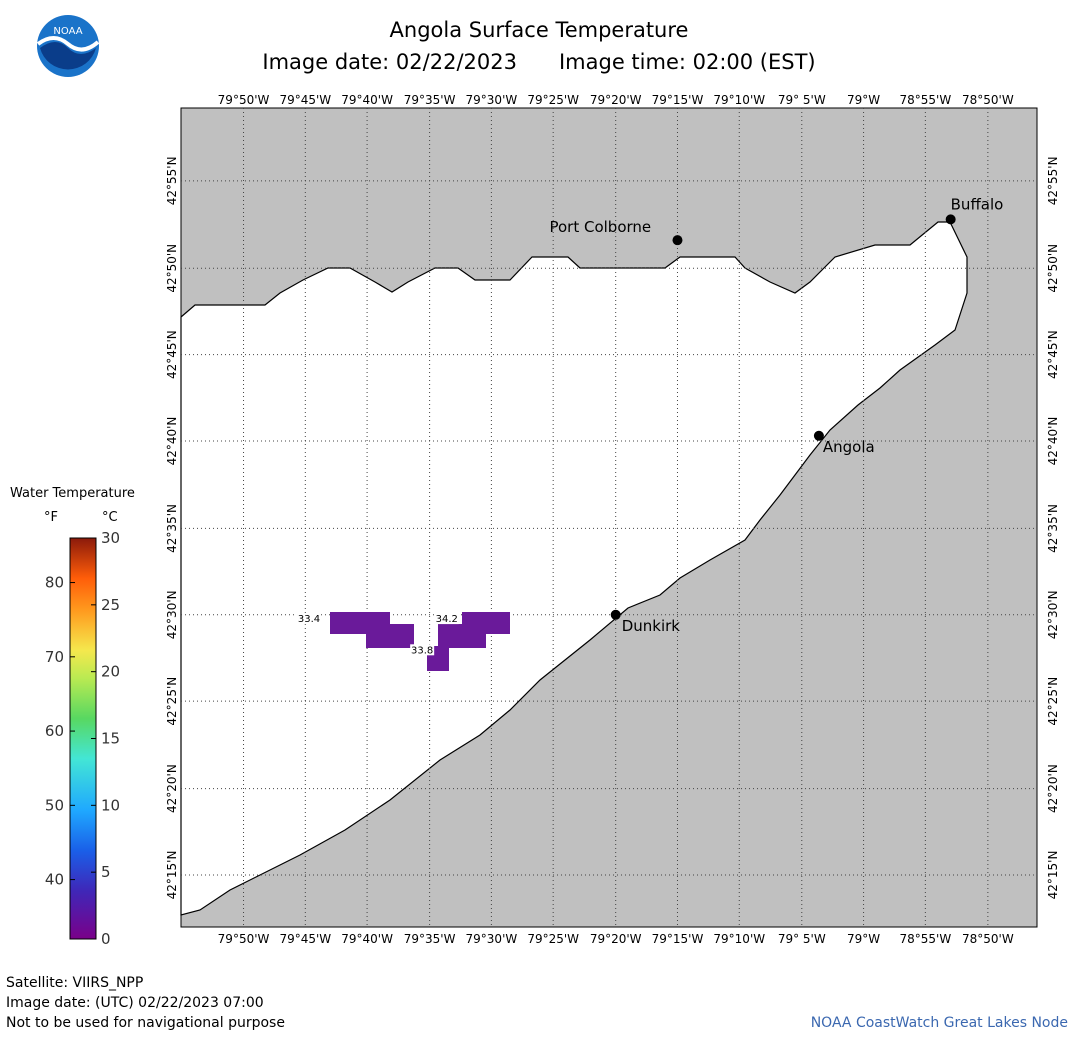  I want to click on lat-label-left: 42°55'N, so click(172, 180).